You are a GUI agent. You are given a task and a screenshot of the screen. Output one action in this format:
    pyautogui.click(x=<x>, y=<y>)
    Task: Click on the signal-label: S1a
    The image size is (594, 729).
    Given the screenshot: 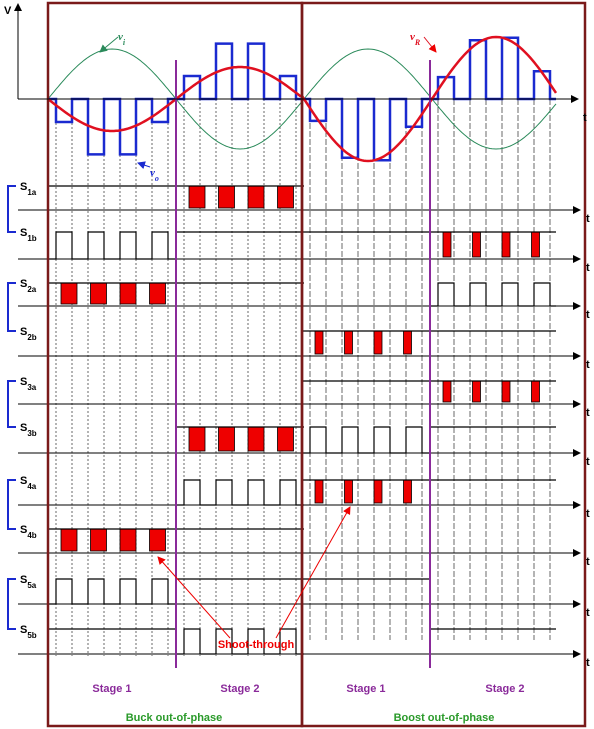 What is the action you would take?
    pyautogui.click(x=28, y=189)
    